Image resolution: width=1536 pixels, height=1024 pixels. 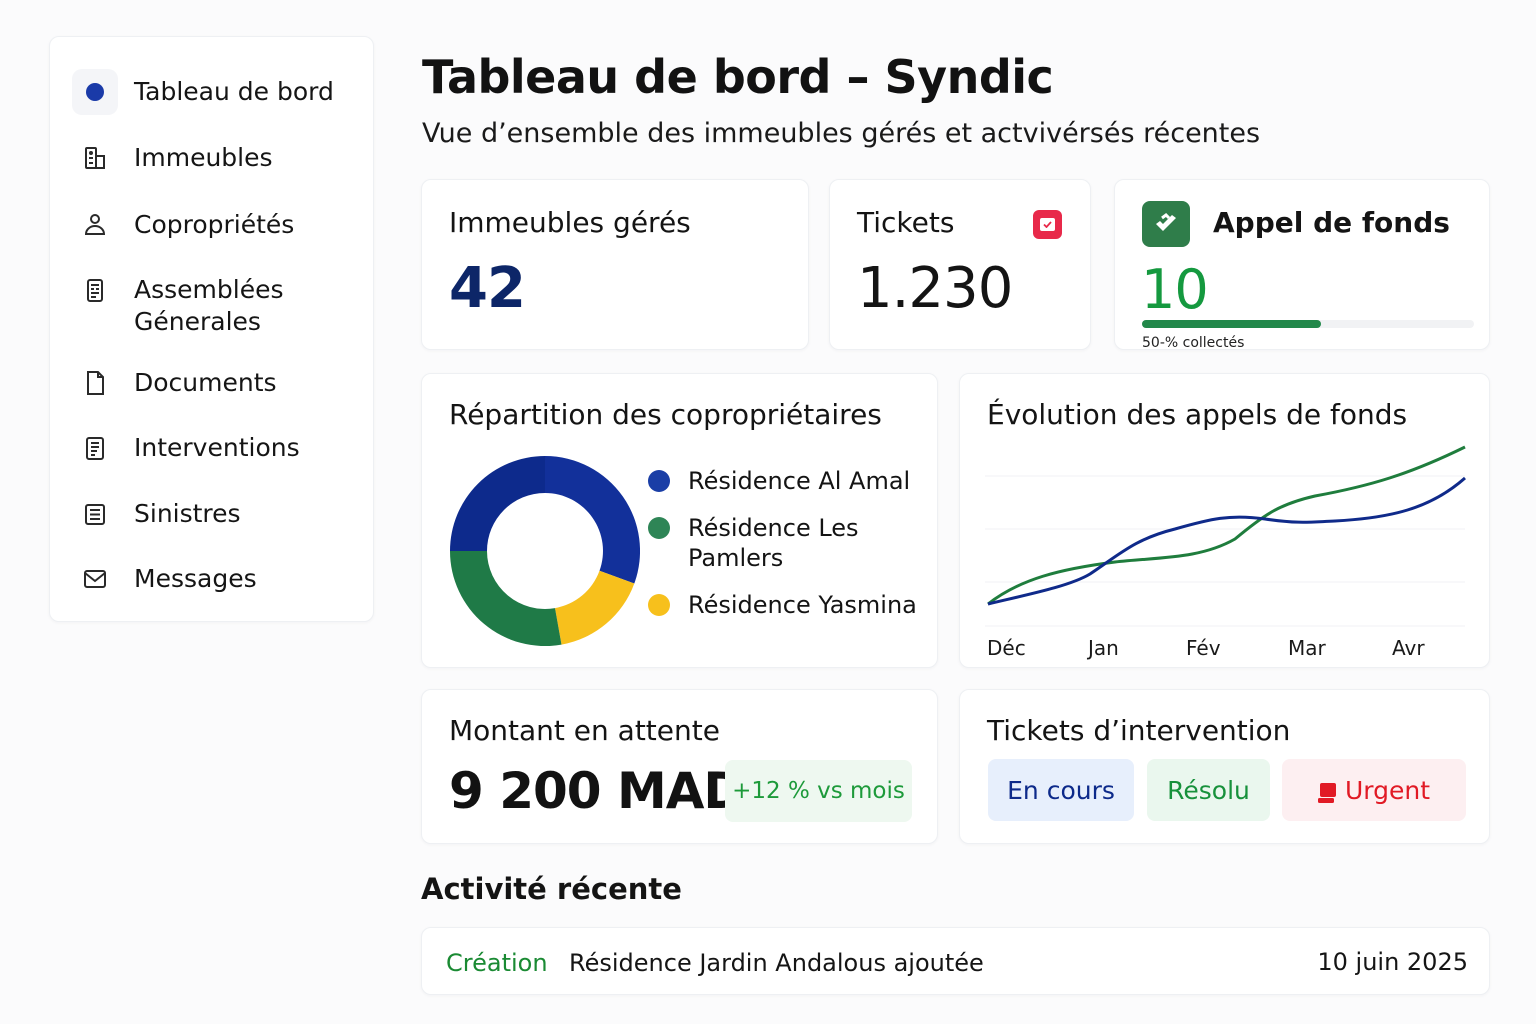 What do you see at coordinates (659, 528) in the screenshot?
I see `legend-dot-green` at bounding box center [659, 528].